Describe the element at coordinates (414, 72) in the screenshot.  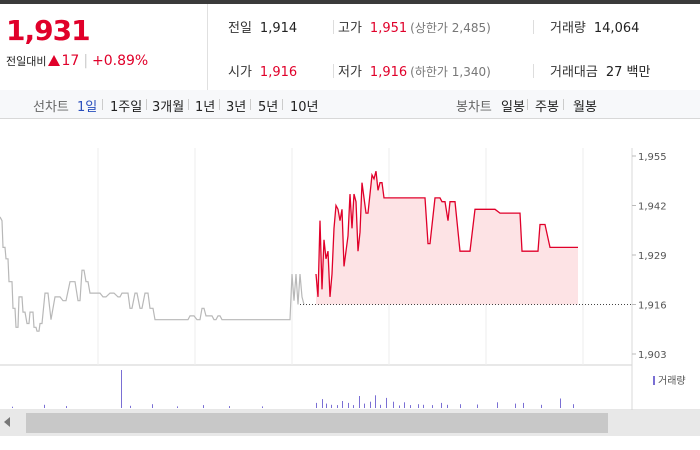
I see `stat-low: 저가 1,916 (하한가 1,340)` at that location.